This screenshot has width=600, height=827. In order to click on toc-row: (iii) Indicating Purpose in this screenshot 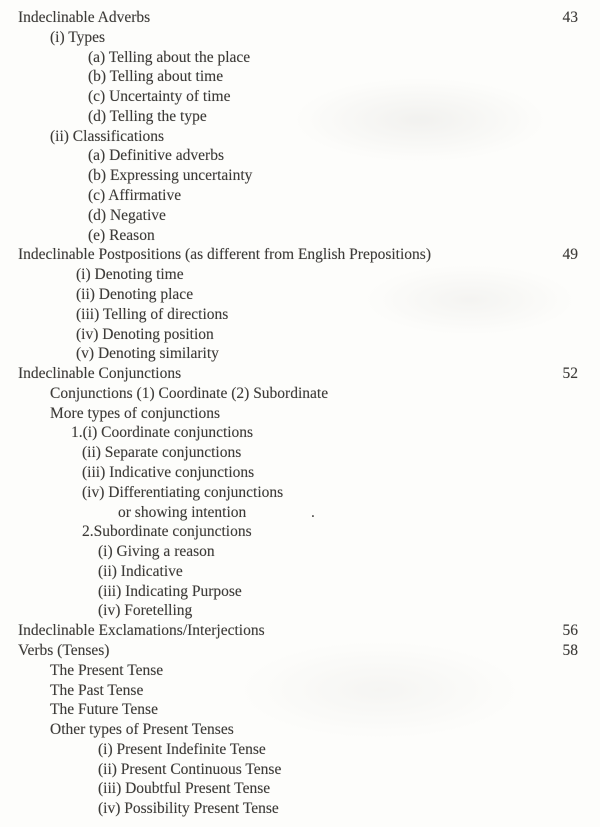, I will do `click(300, 592)`.